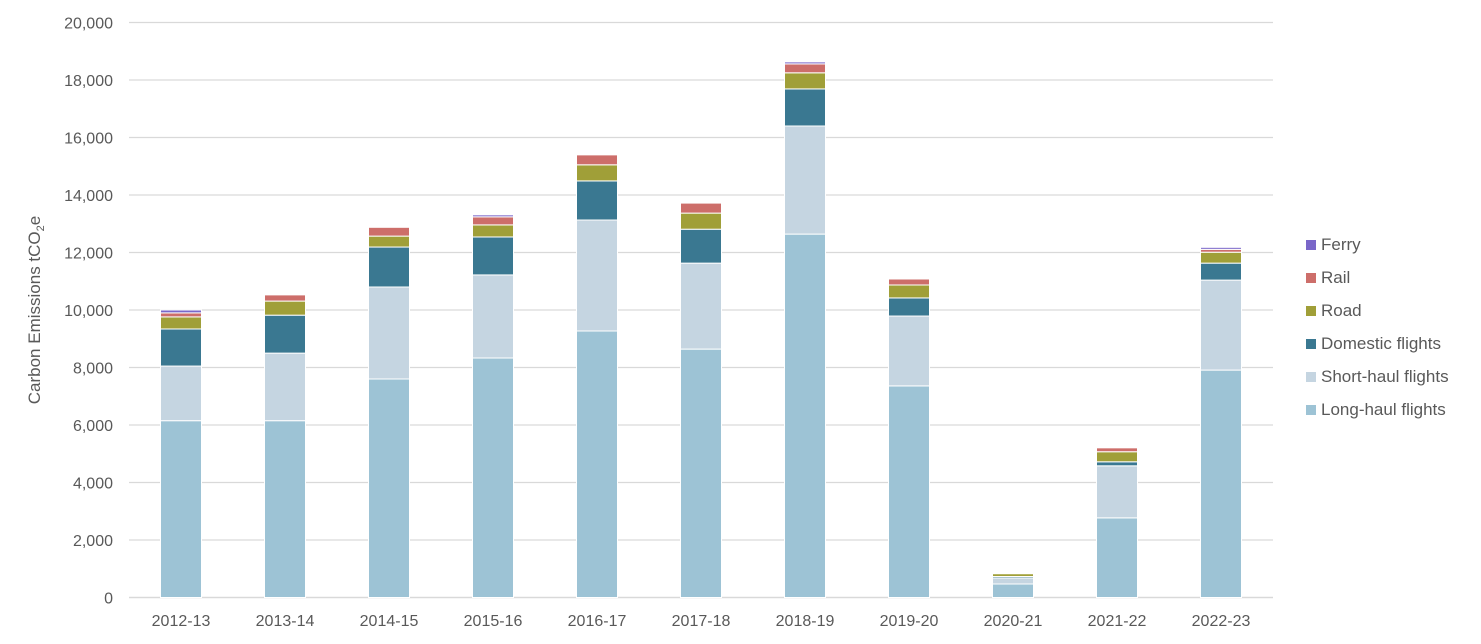  I want to click on ferry-swatch-icon, so click(1311, 244).